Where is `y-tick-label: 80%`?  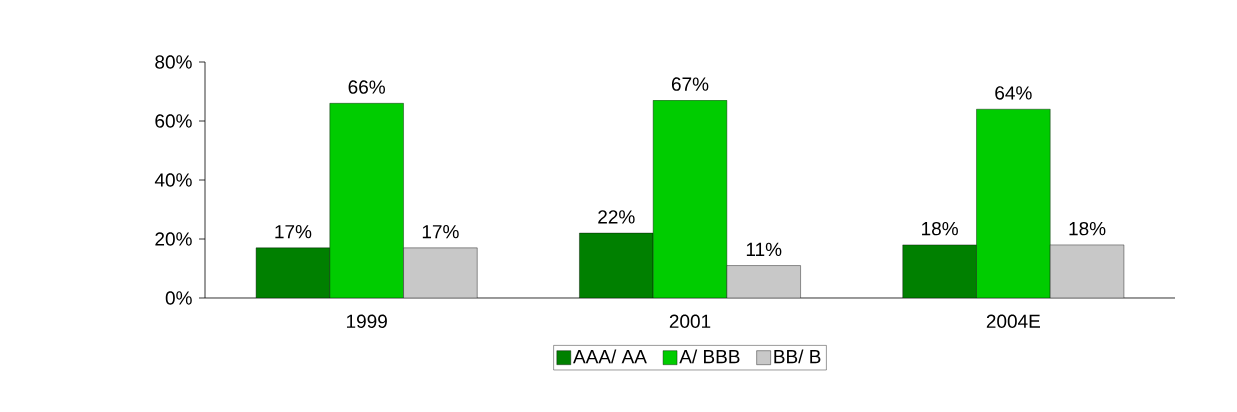
y-tick-label: 80% is located at coordinates (173, 62).